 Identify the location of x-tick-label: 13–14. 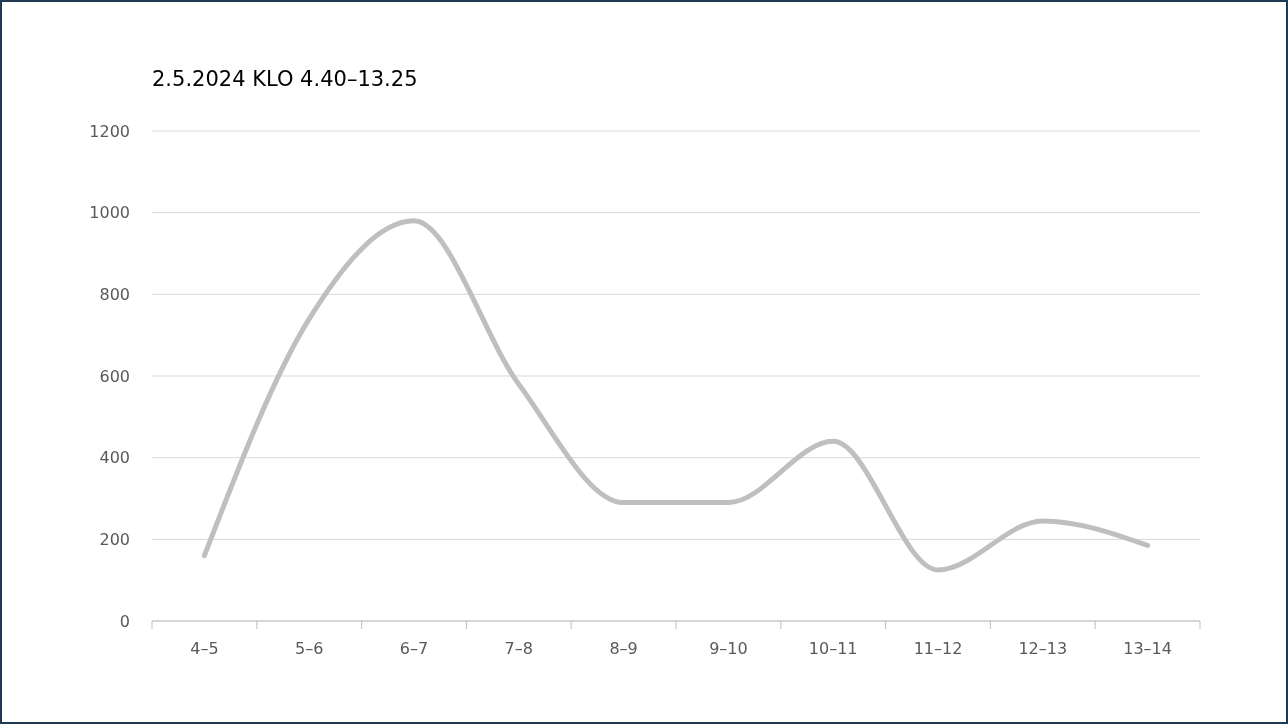
(1147, 648).